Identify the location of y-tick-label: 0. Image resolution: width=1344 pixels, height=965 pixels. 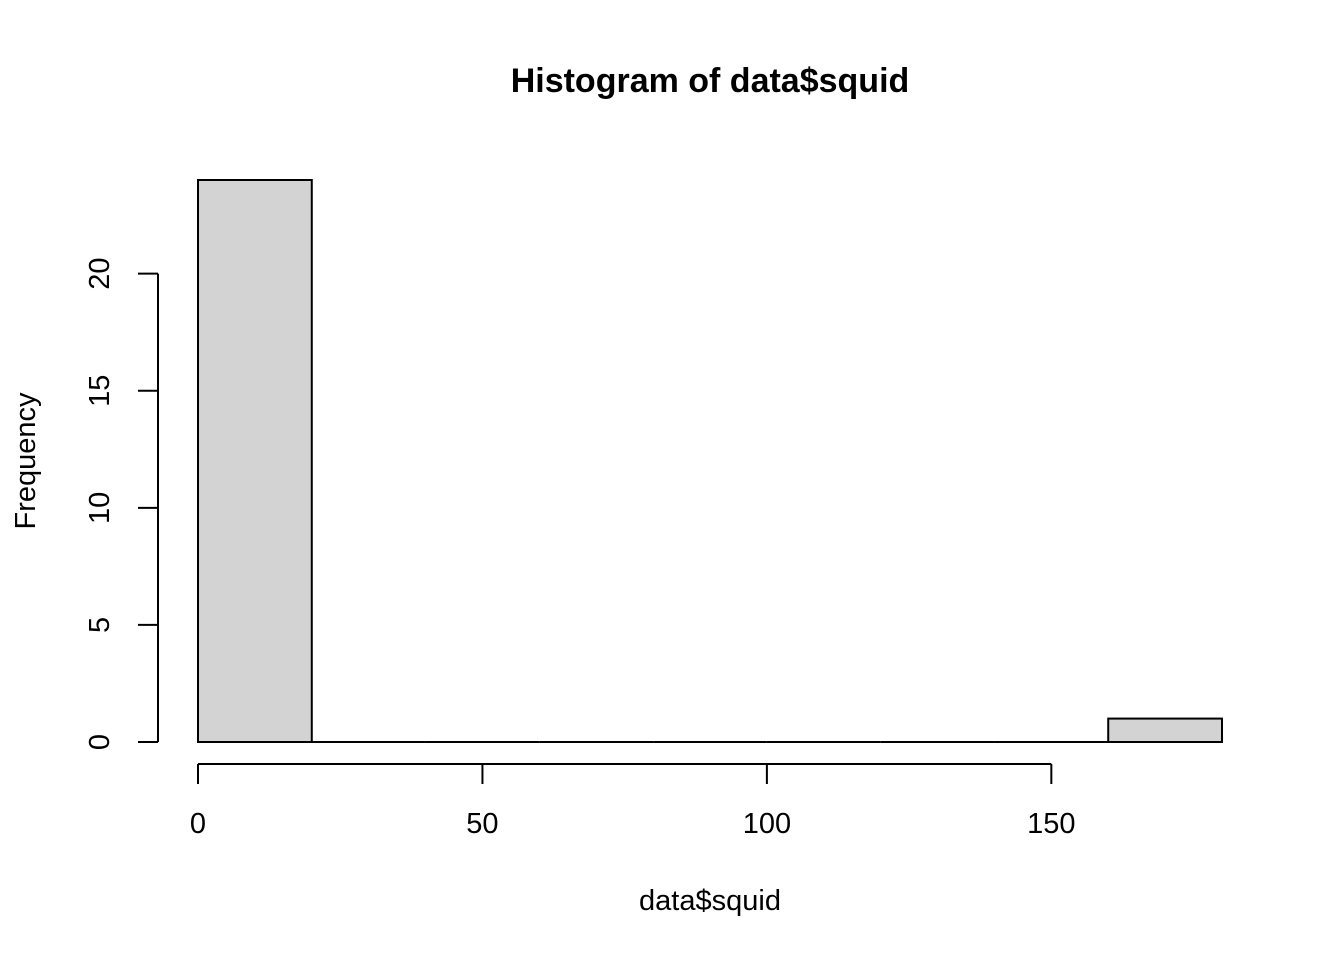
(100, 742).